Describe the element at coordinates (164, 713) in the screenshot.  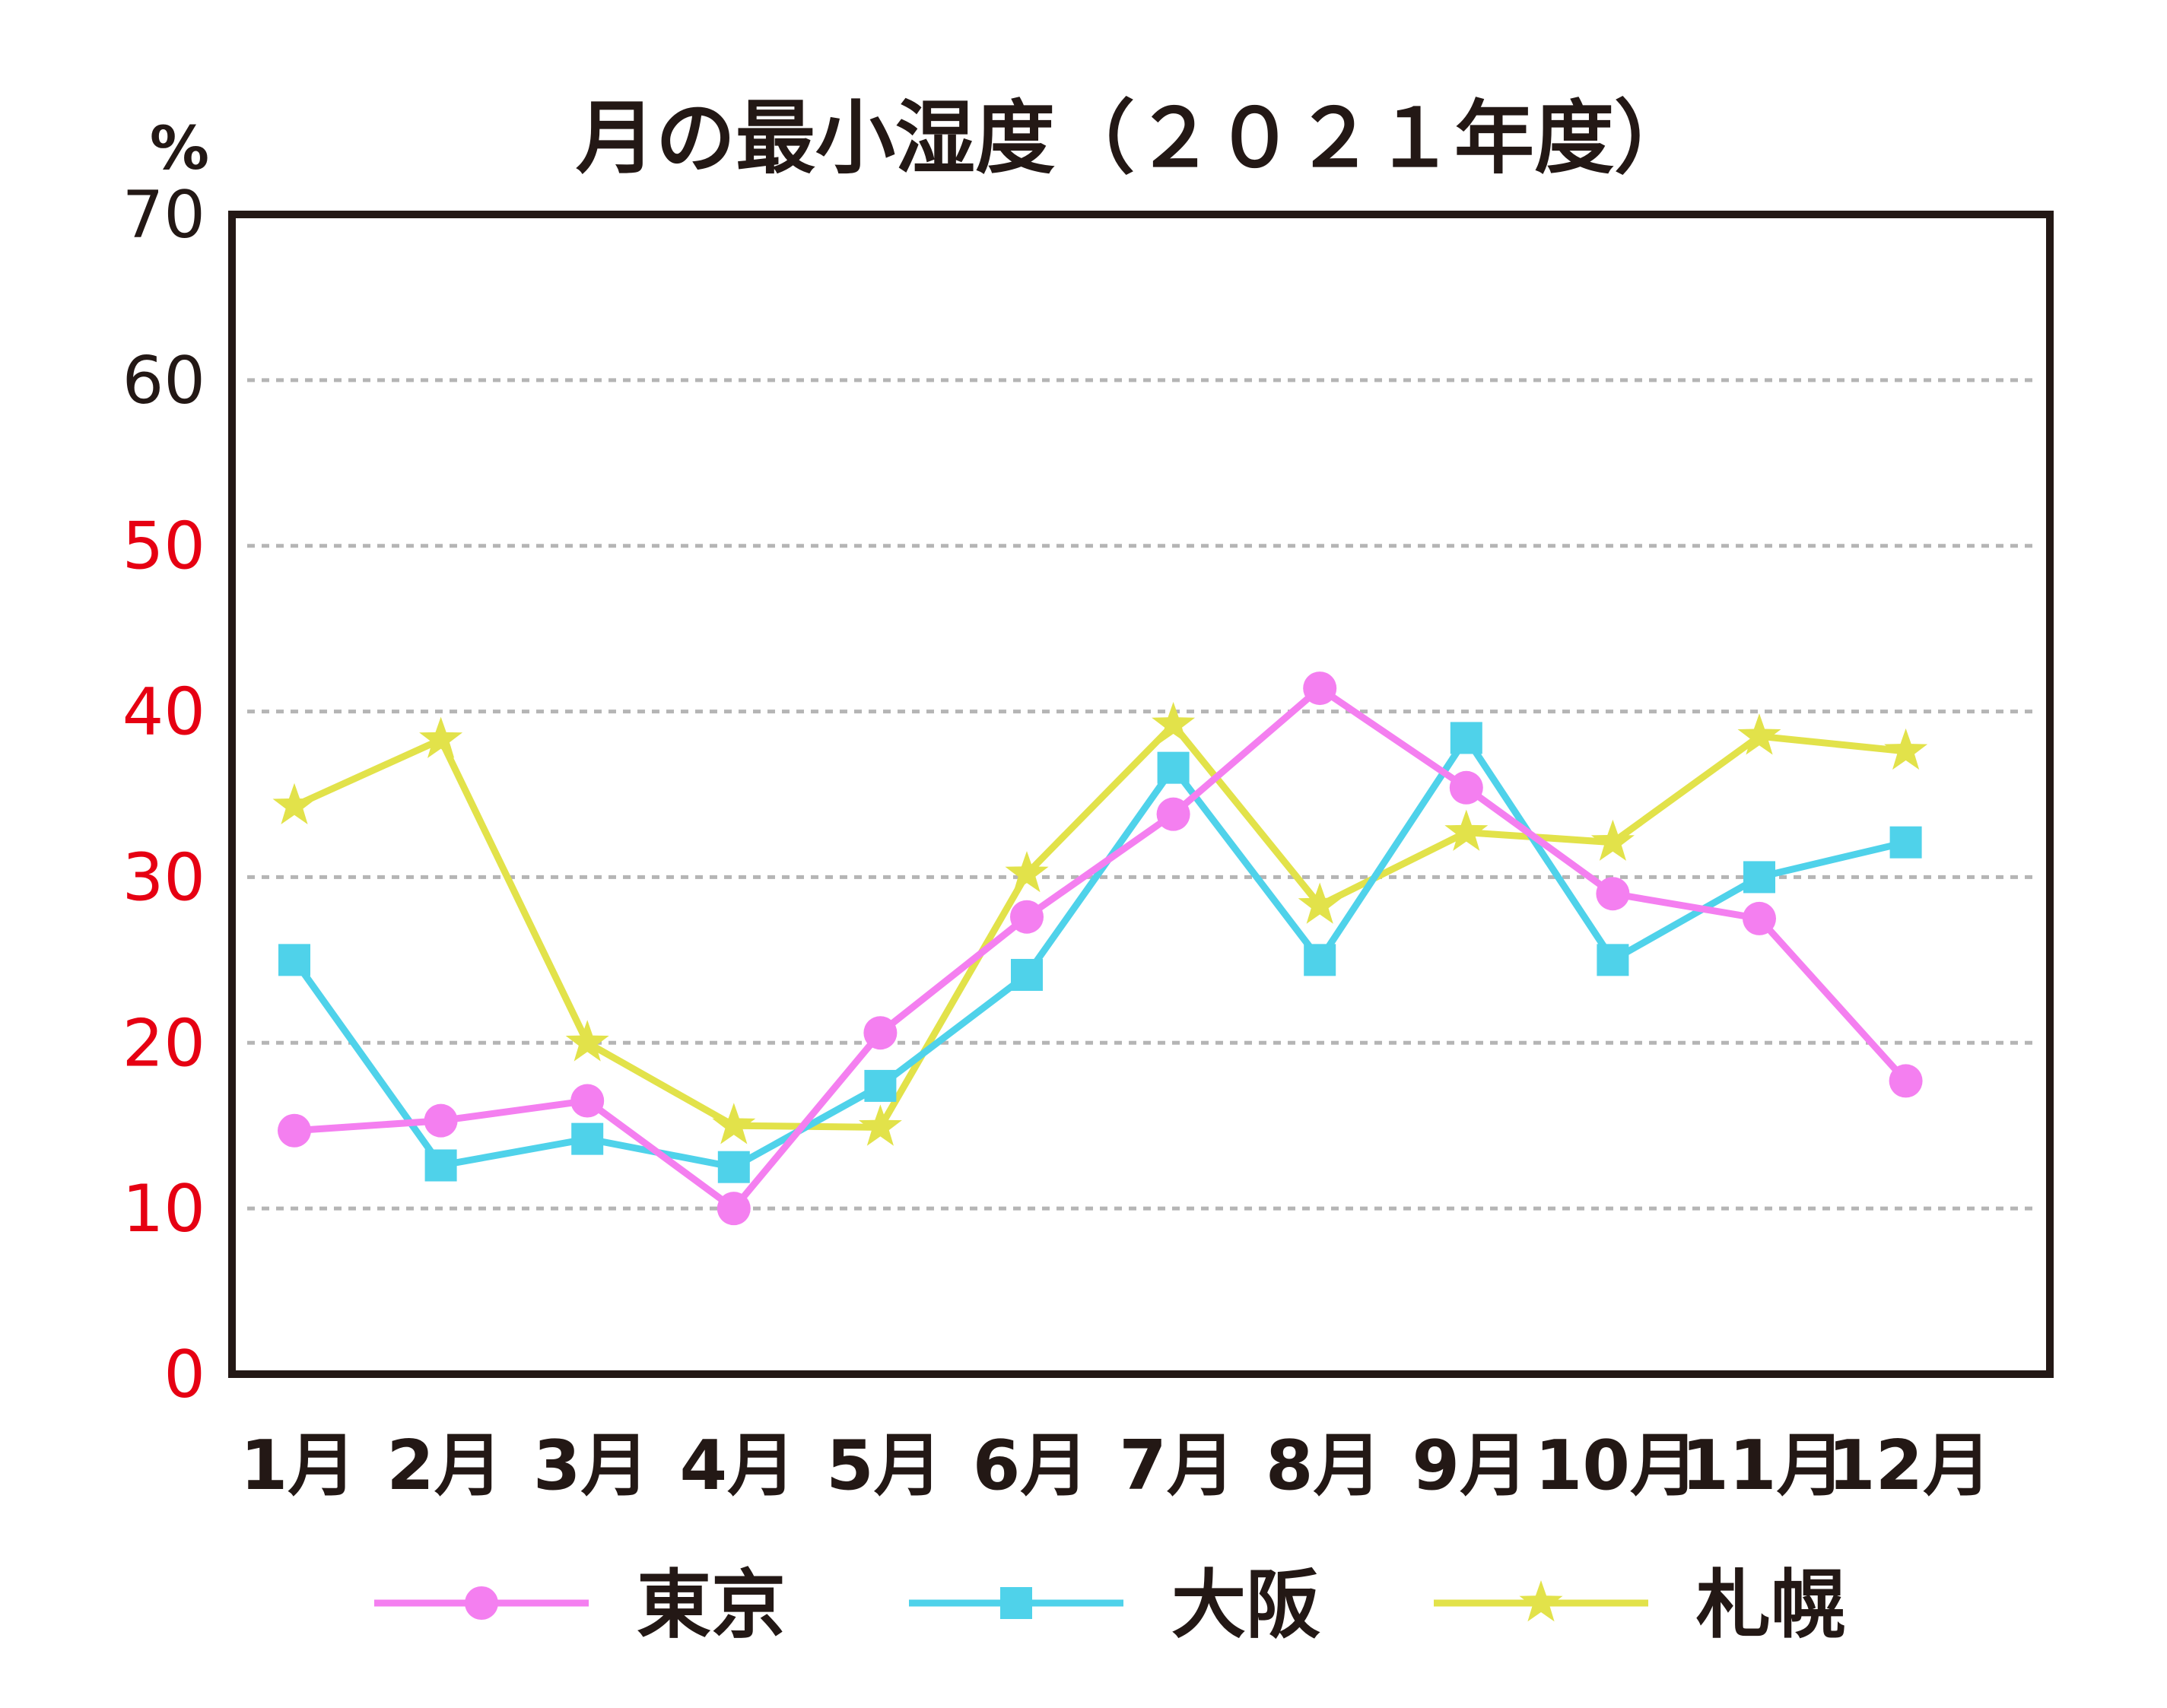
I see `y-tick-label: 40` at that location.